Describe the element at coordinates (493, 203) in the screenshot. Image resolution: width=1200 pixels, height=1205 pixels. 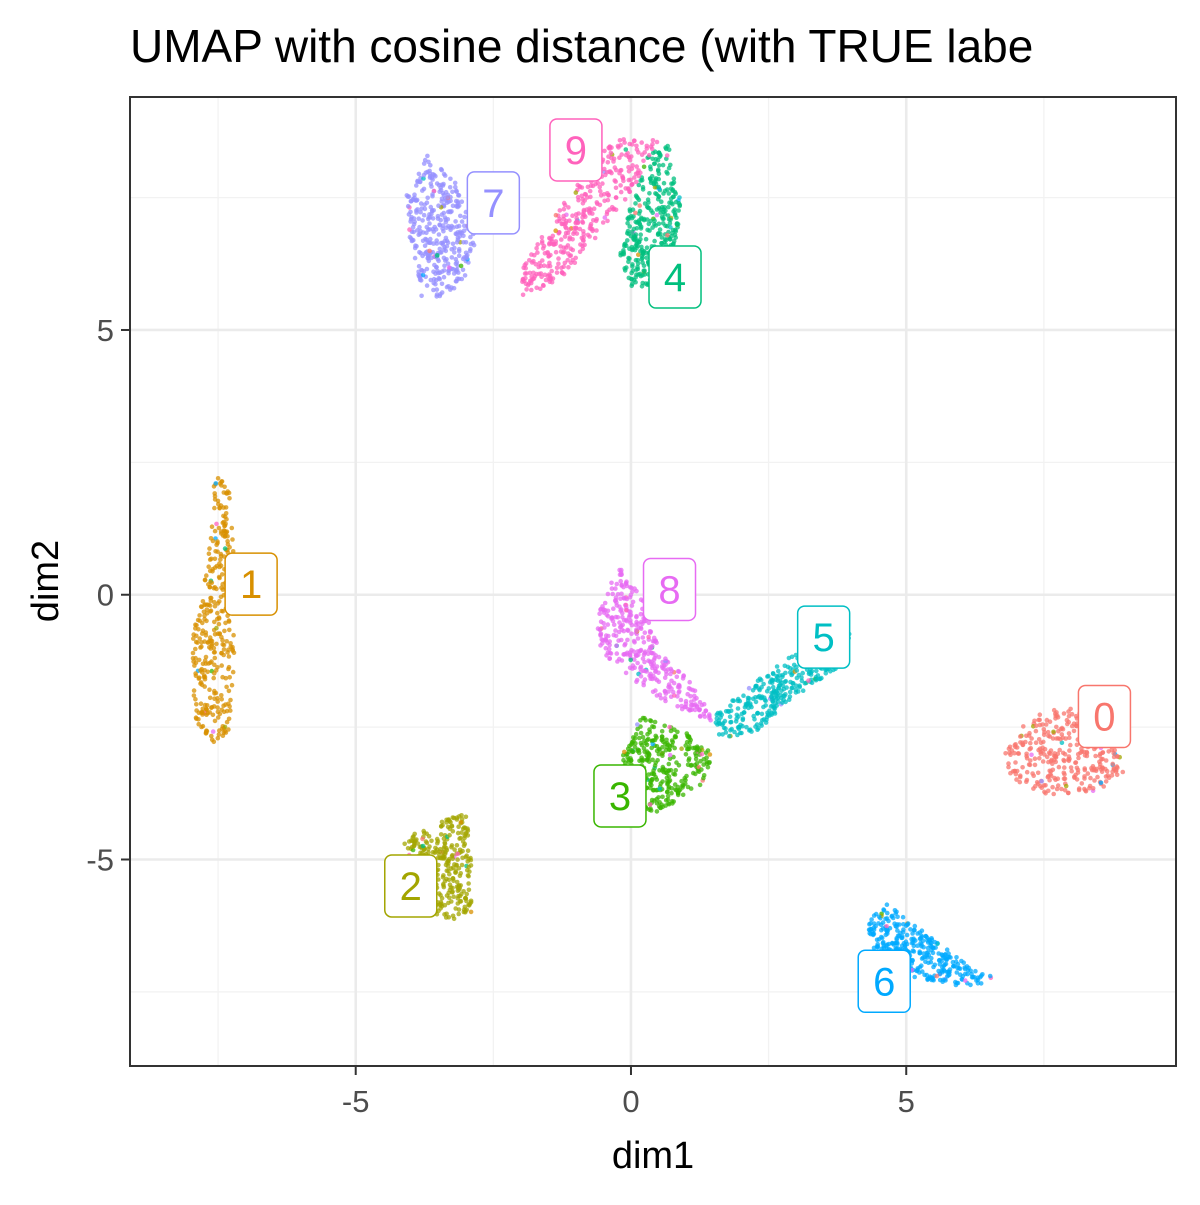
I see `cluster-label-7: 7` at that location.